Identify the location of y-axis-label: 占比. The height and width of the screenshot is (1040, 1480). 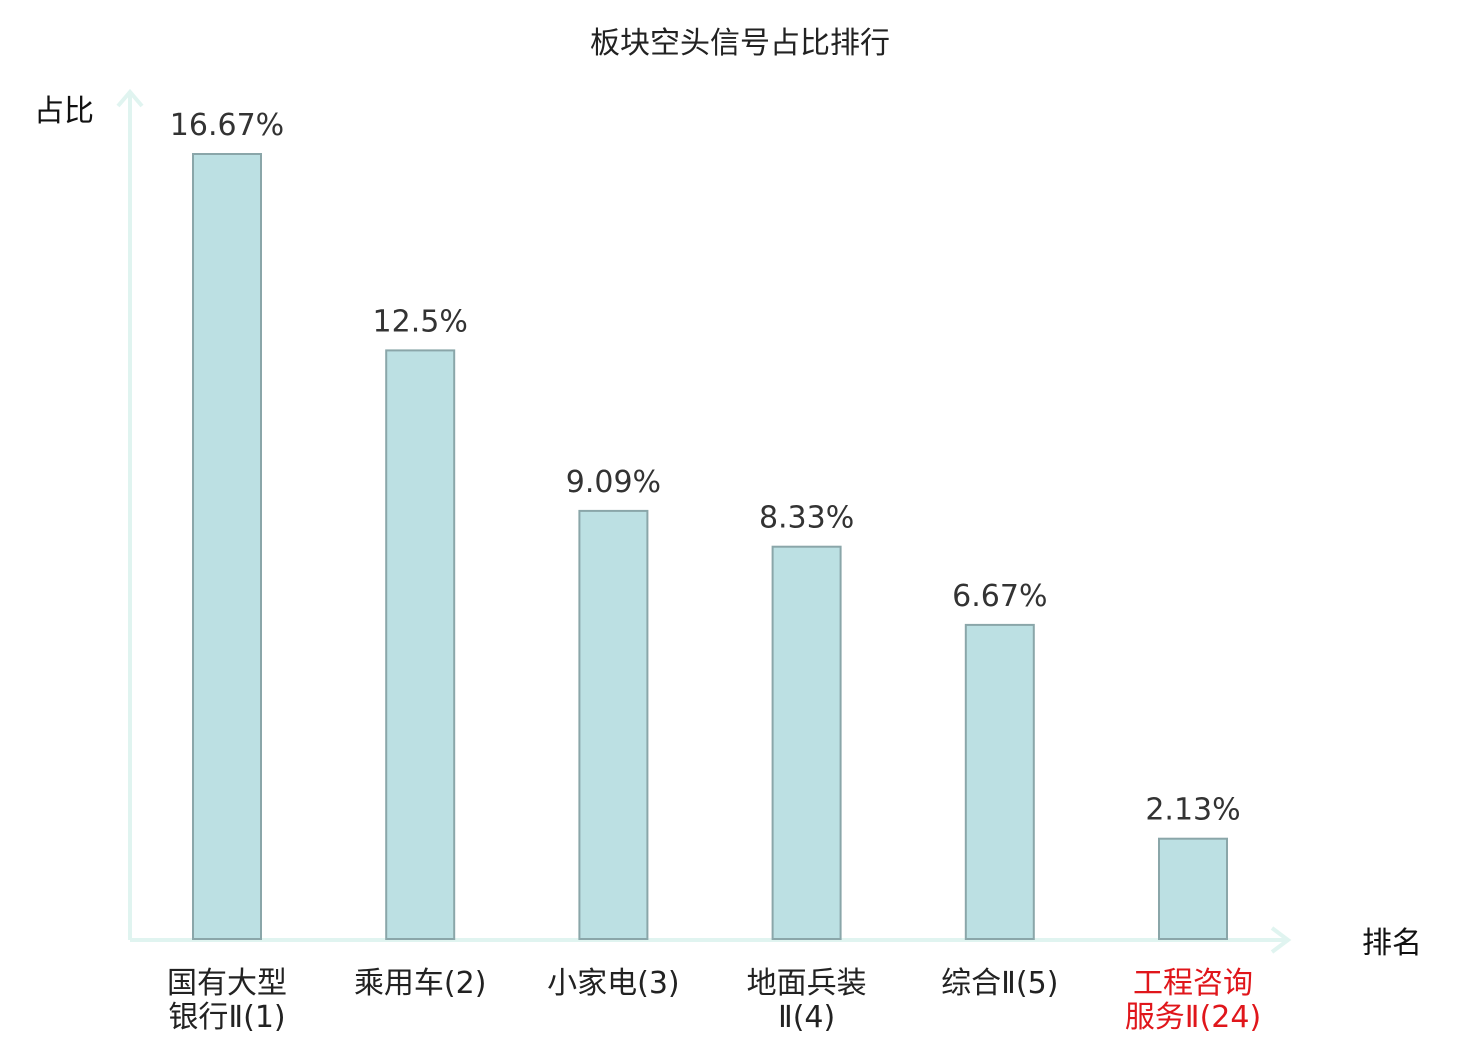
(64, 111).